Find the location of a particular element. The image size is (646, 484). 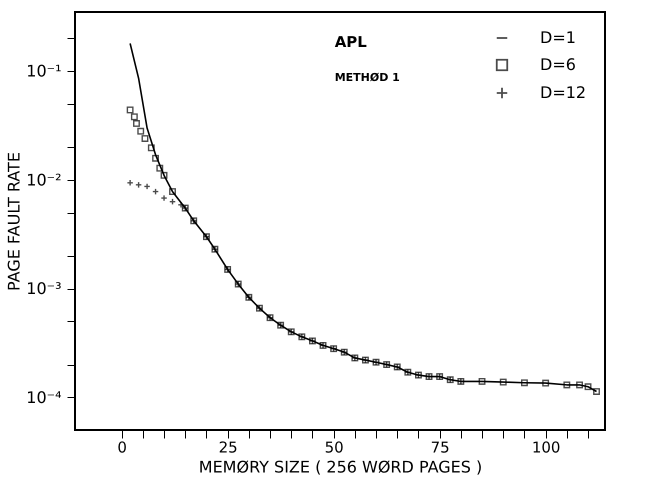

x-tick-label: 50 is located at coordinates (334, 447).